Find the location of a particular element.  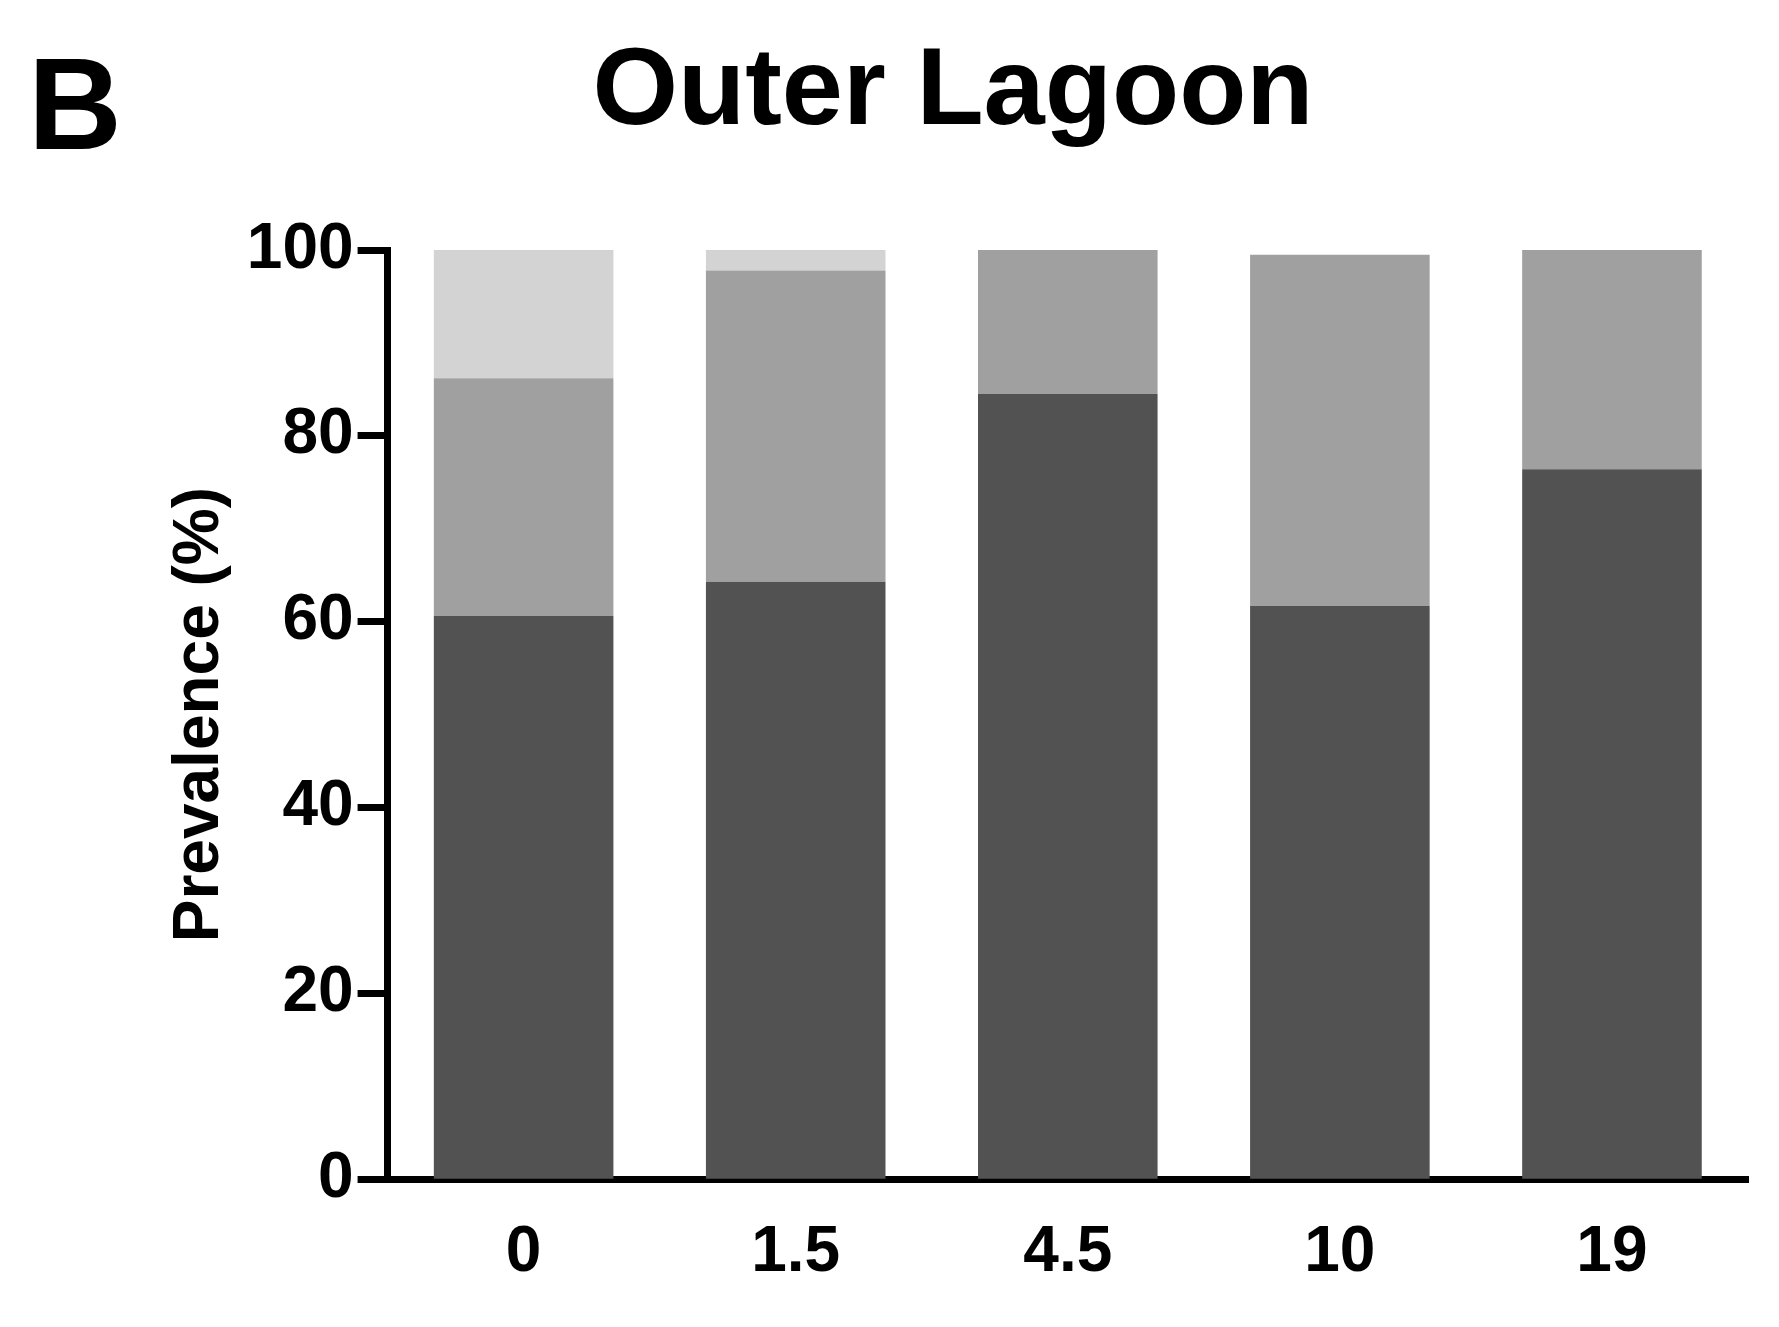

y-tick-label: 60 is located at coordinates (318, 617).